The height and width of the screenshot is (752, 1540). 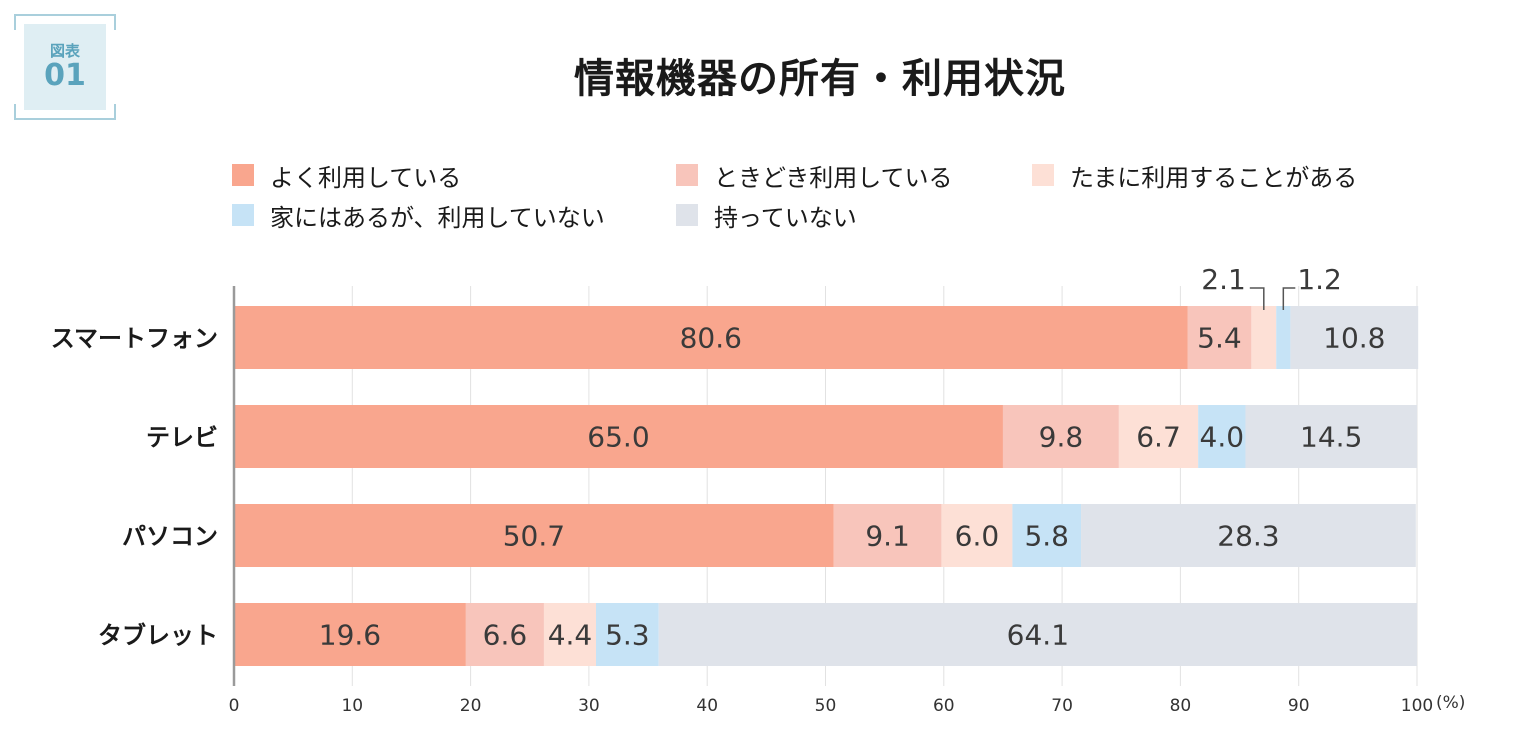 What do you see at coordinates (170, 537) in the screenshot?
I see `category-label: パソコン` at bounding box center [170, 537].